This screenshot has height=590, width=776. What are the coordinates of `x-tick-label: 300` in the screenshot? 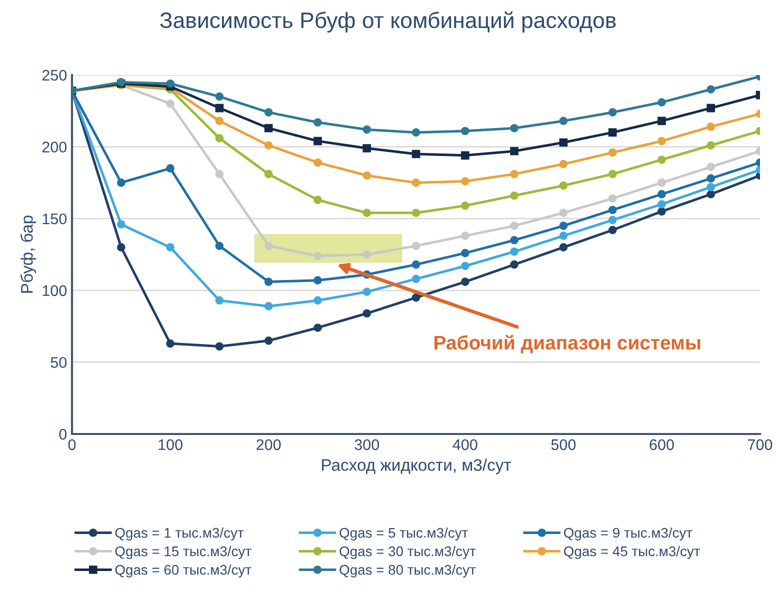 It's located at (367, 444).